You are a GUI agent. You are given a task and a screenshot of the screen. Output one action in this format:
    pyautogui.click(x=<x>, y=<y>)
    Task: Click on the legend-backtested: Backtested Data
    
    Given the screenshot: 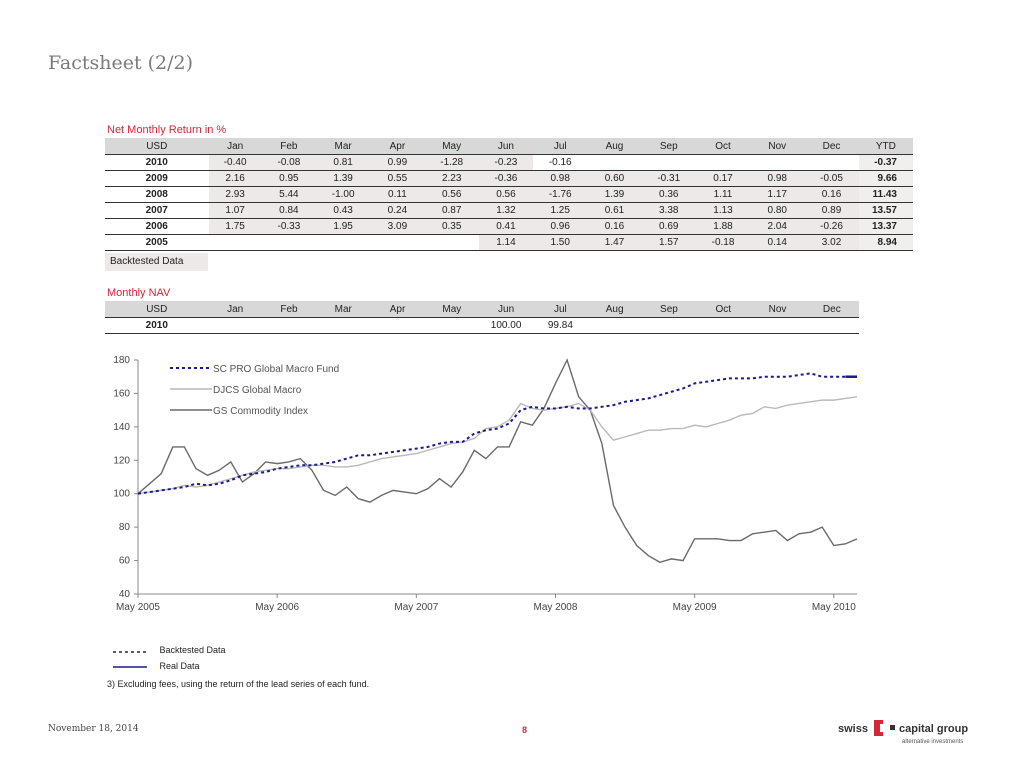 What is the action you would take?
    pyautogui.click(x=169, y=650)
    